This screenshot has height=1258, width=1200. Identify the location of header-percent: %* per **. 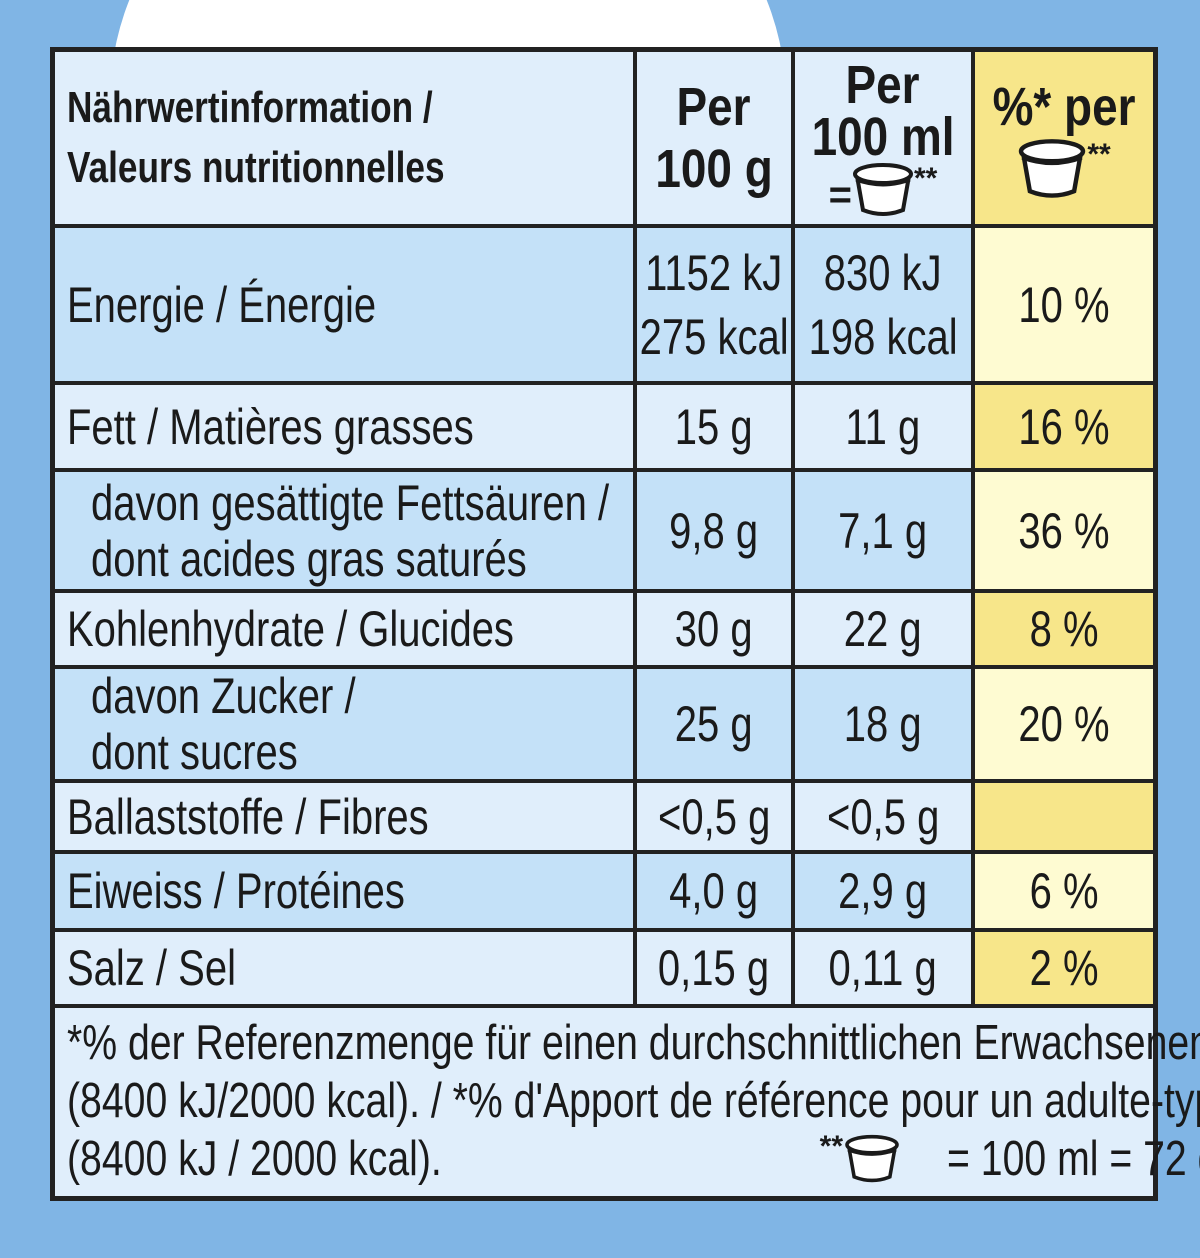
(1064, 138).